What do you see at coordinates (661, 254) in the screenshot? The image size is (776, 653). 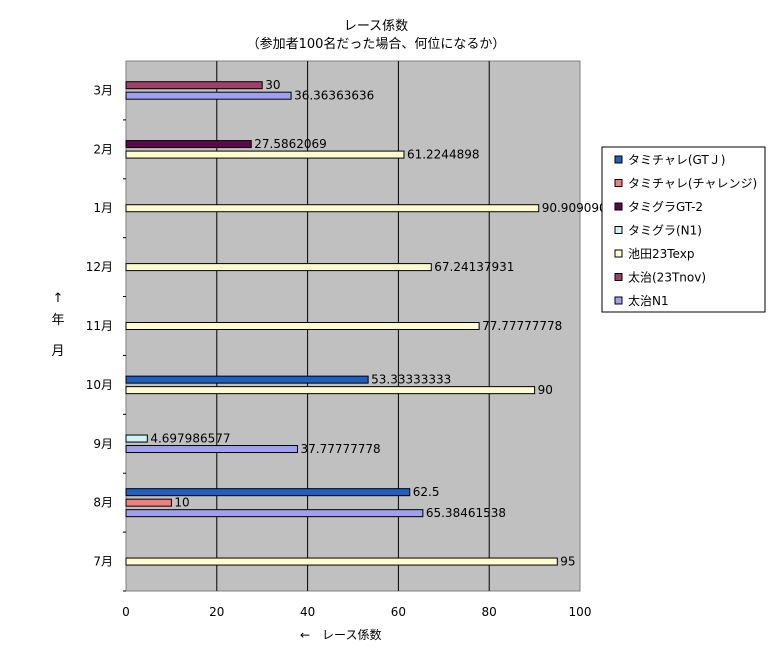 I see `legend-entry: 池田23Texp` at bounding box center [661, 254].